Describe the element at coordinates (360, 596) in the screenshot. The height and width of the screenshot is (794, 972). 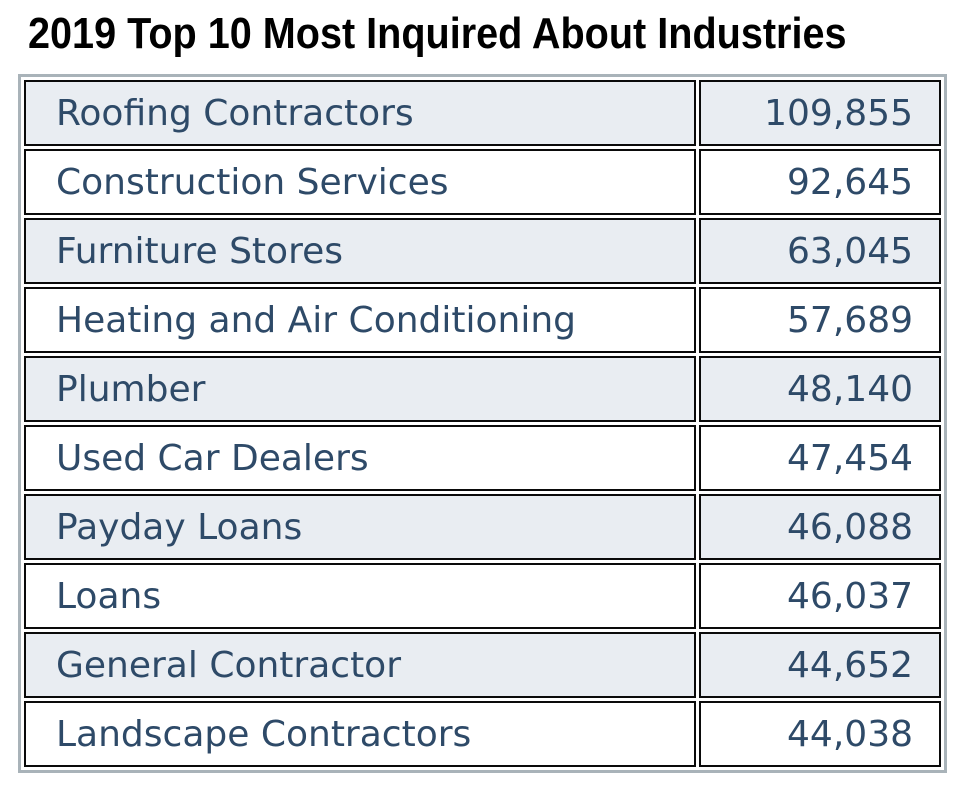
I see `industry-name-cell: Loans` at that location.